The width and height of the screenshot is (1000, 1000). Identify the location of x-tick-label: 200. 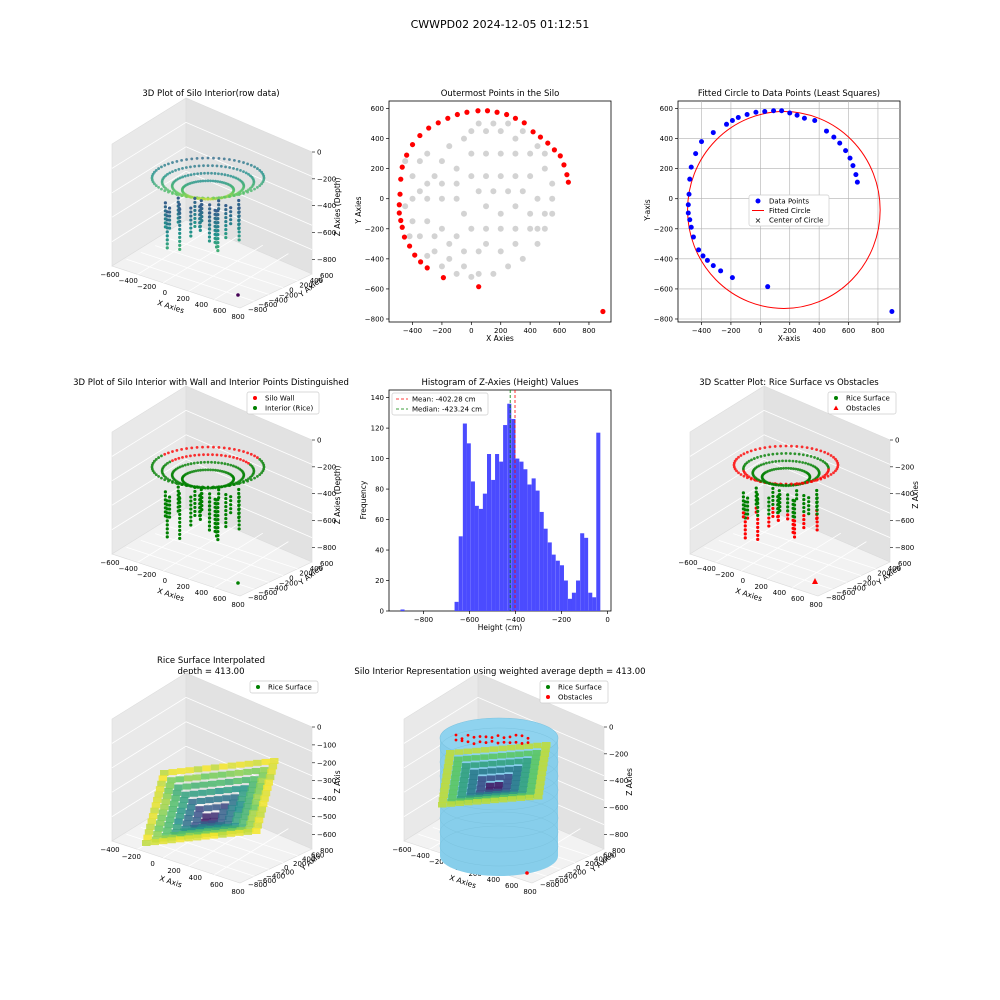
(500, 331).